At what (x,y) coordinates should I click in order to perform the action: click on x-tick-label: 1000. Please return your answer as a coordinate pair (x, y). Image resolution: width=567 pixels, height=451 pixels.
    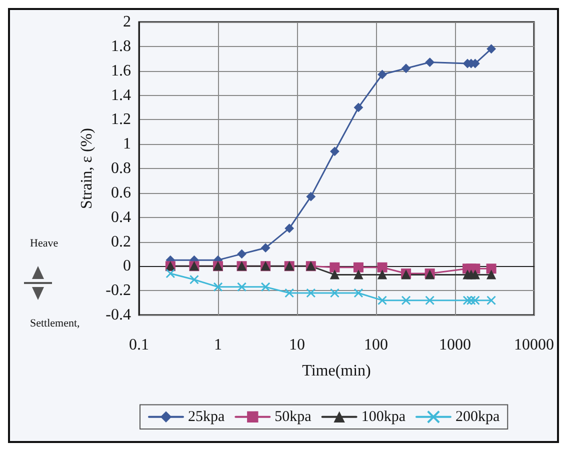
    Looking at the image, I should click on (455, 345).